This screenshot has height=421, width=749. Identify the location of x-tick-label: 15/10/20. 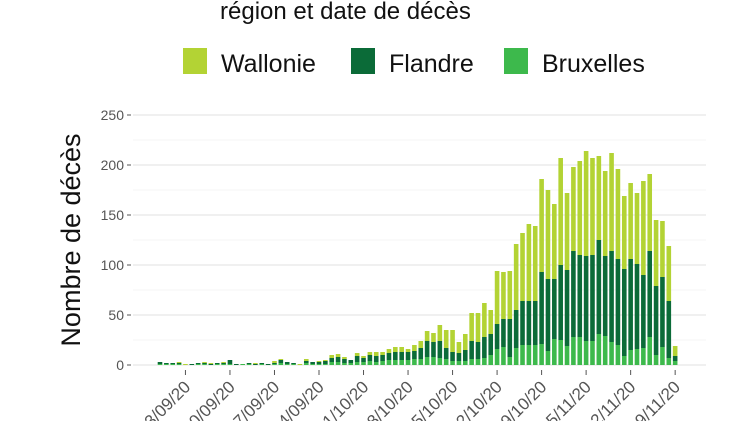
(431, 399).